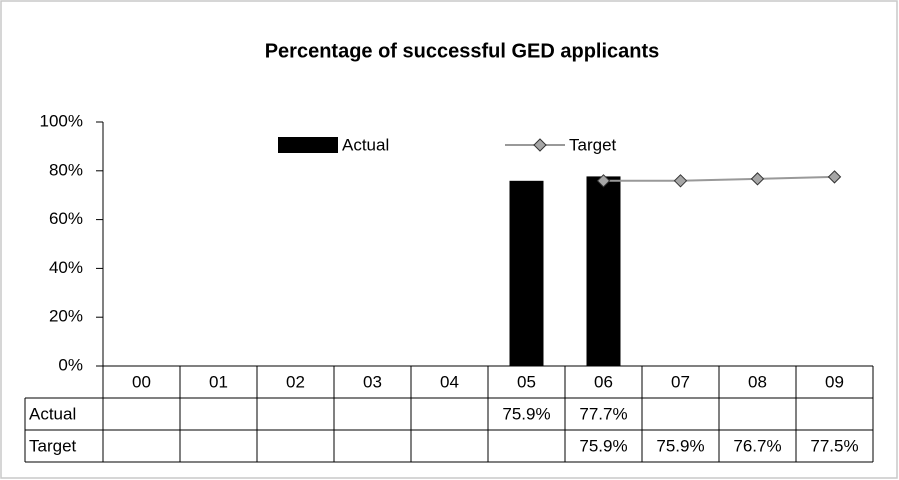 The width and height of the screenshot is (899, 480). I want to click on x-tick-label: 03, so click(372, 381).